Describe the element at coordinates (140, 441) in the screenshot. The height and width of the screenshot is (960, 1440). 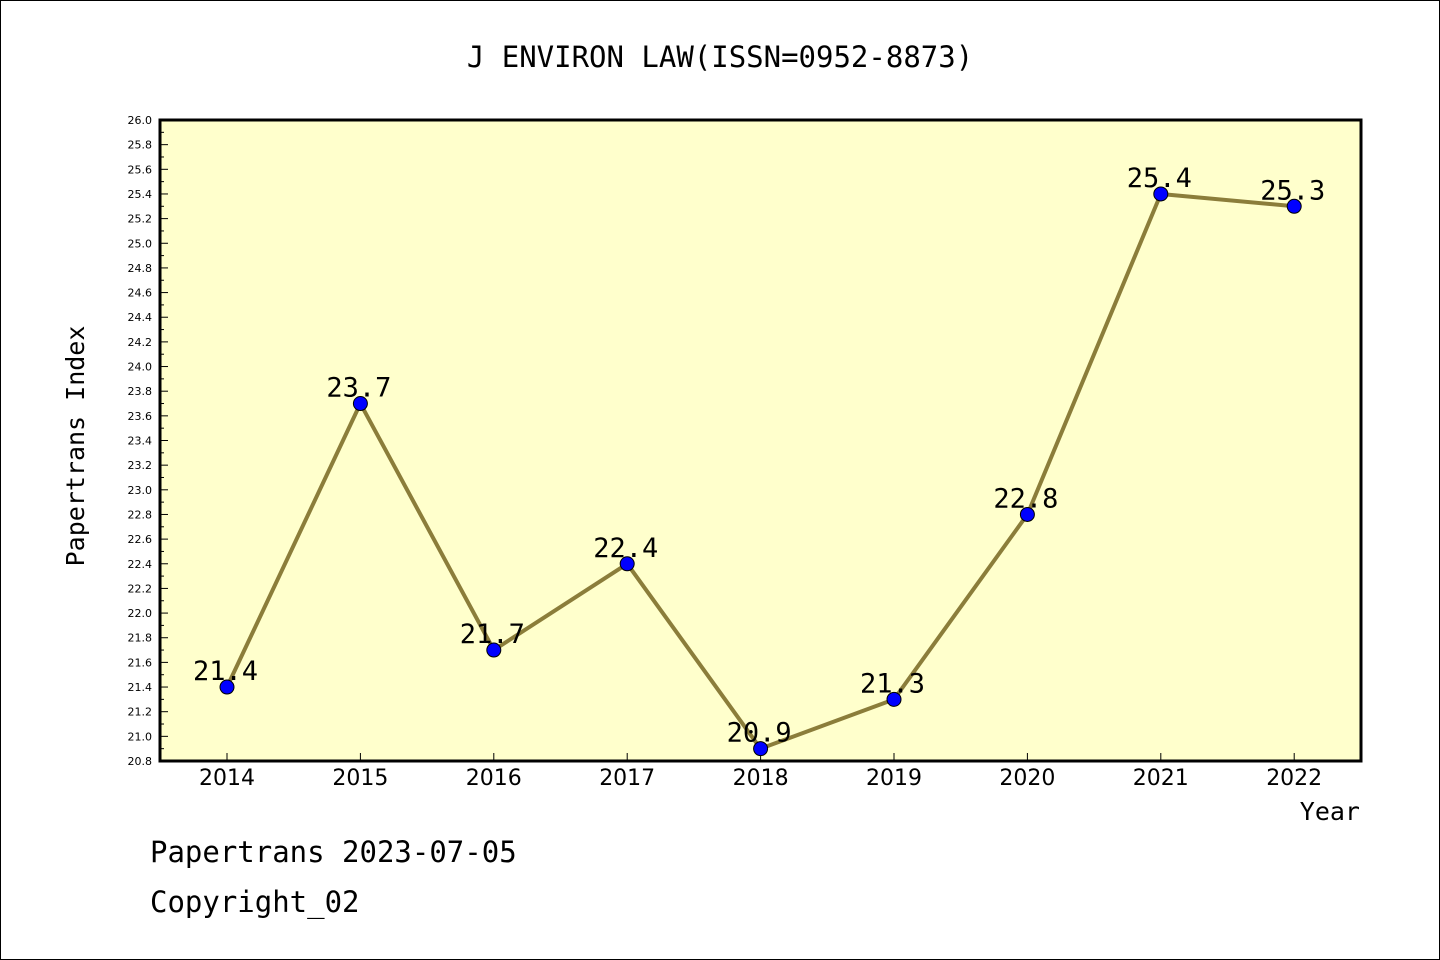
I see `y-tick-label: 23.4` at that location.